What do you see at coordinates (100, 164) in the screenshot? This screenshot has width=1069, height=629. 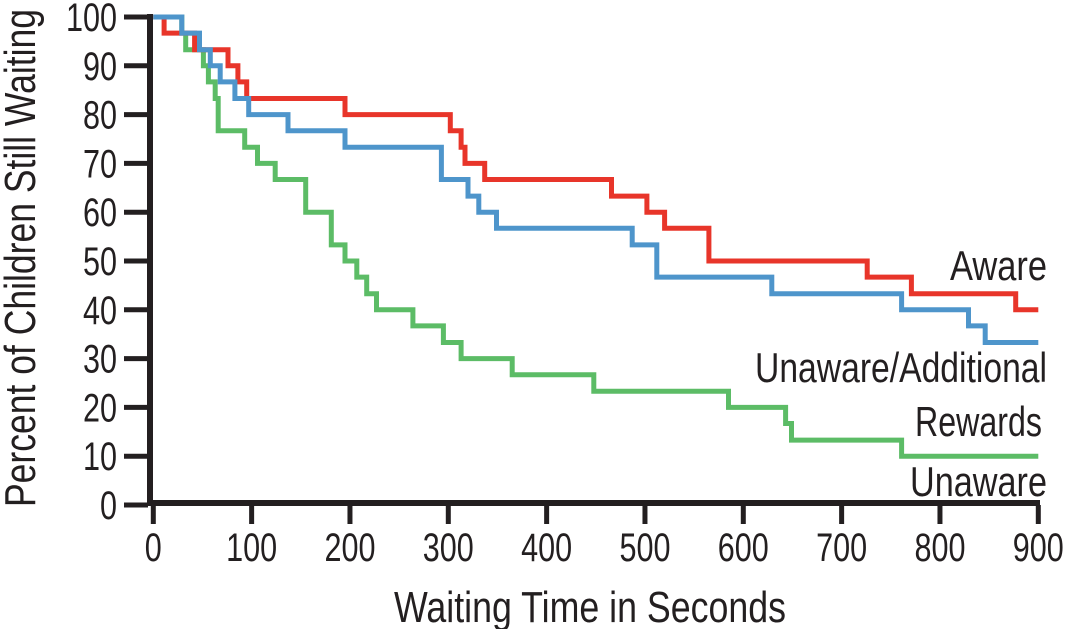 I see `y-tick-label: 70` at bounding box center [100, 164].